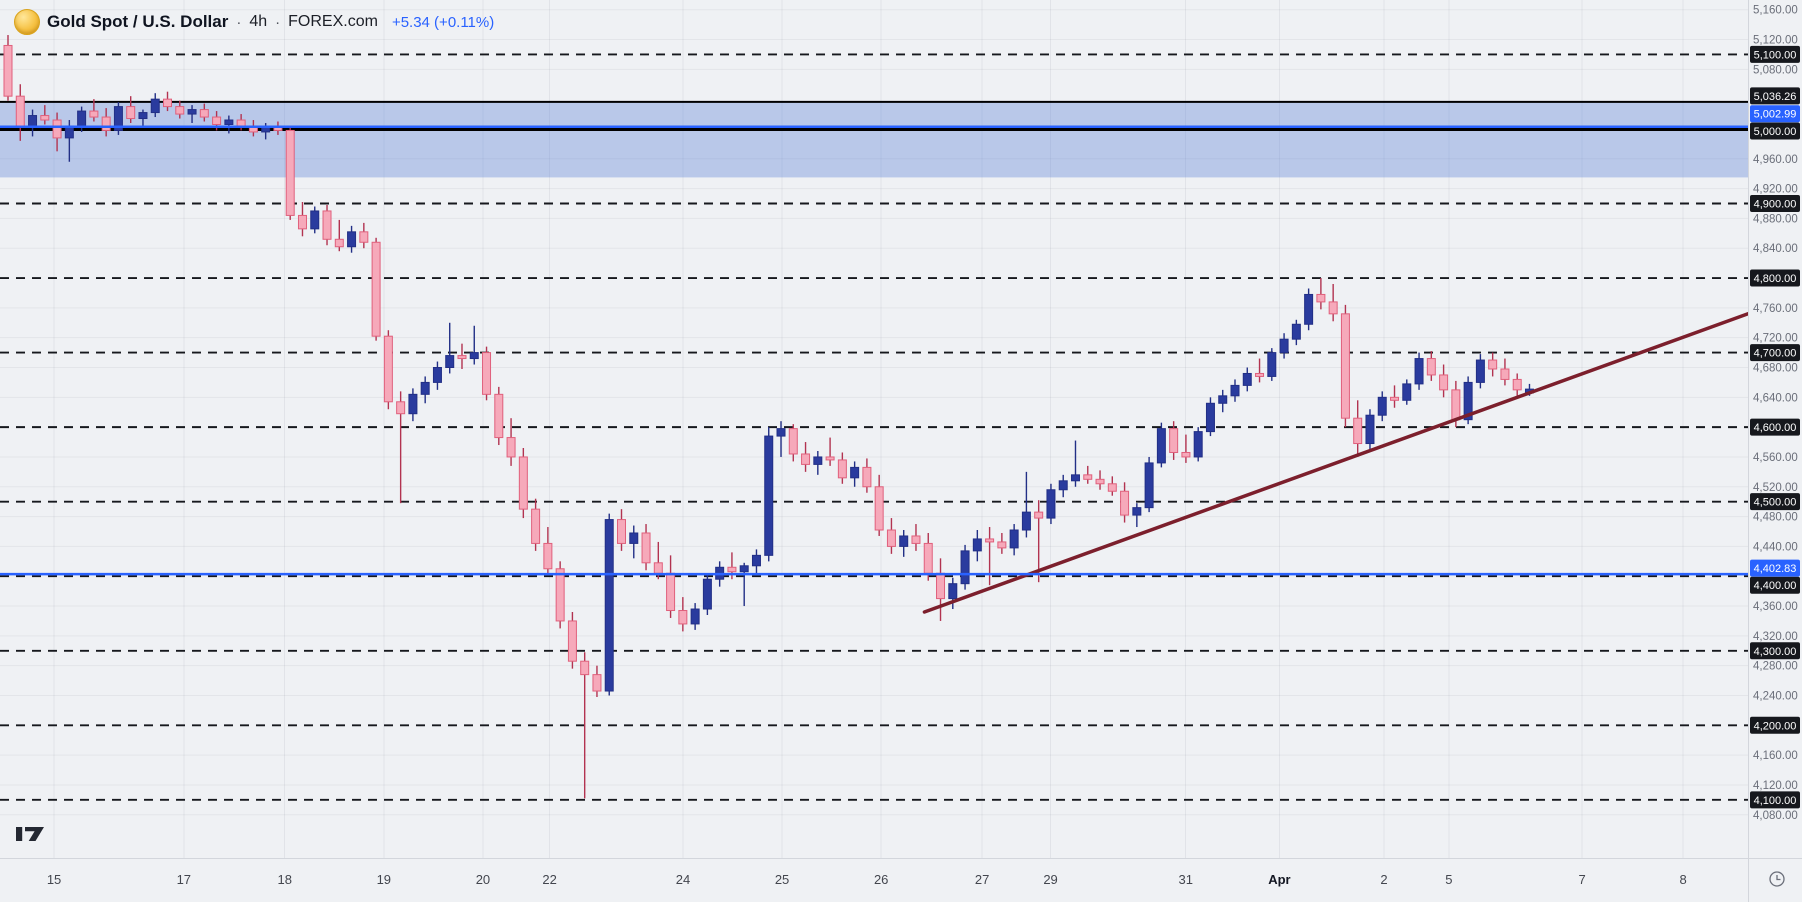 This screenshot has width=1802, height=902. Describe the element at coordinates (258, 21) in the screenshot. I see `interval-label: 4h` at that location.